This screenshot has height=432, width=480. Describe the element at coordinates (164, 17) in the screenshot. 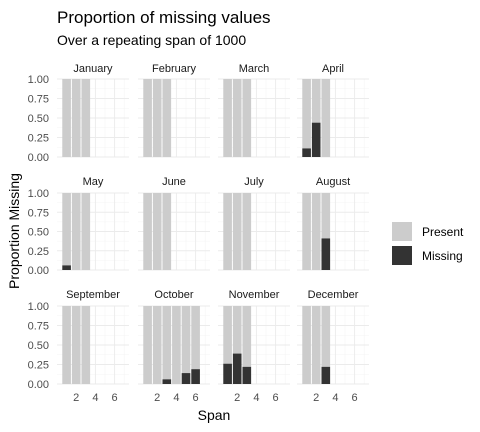

I see `chart-title: Proportion of missing values` at that location.